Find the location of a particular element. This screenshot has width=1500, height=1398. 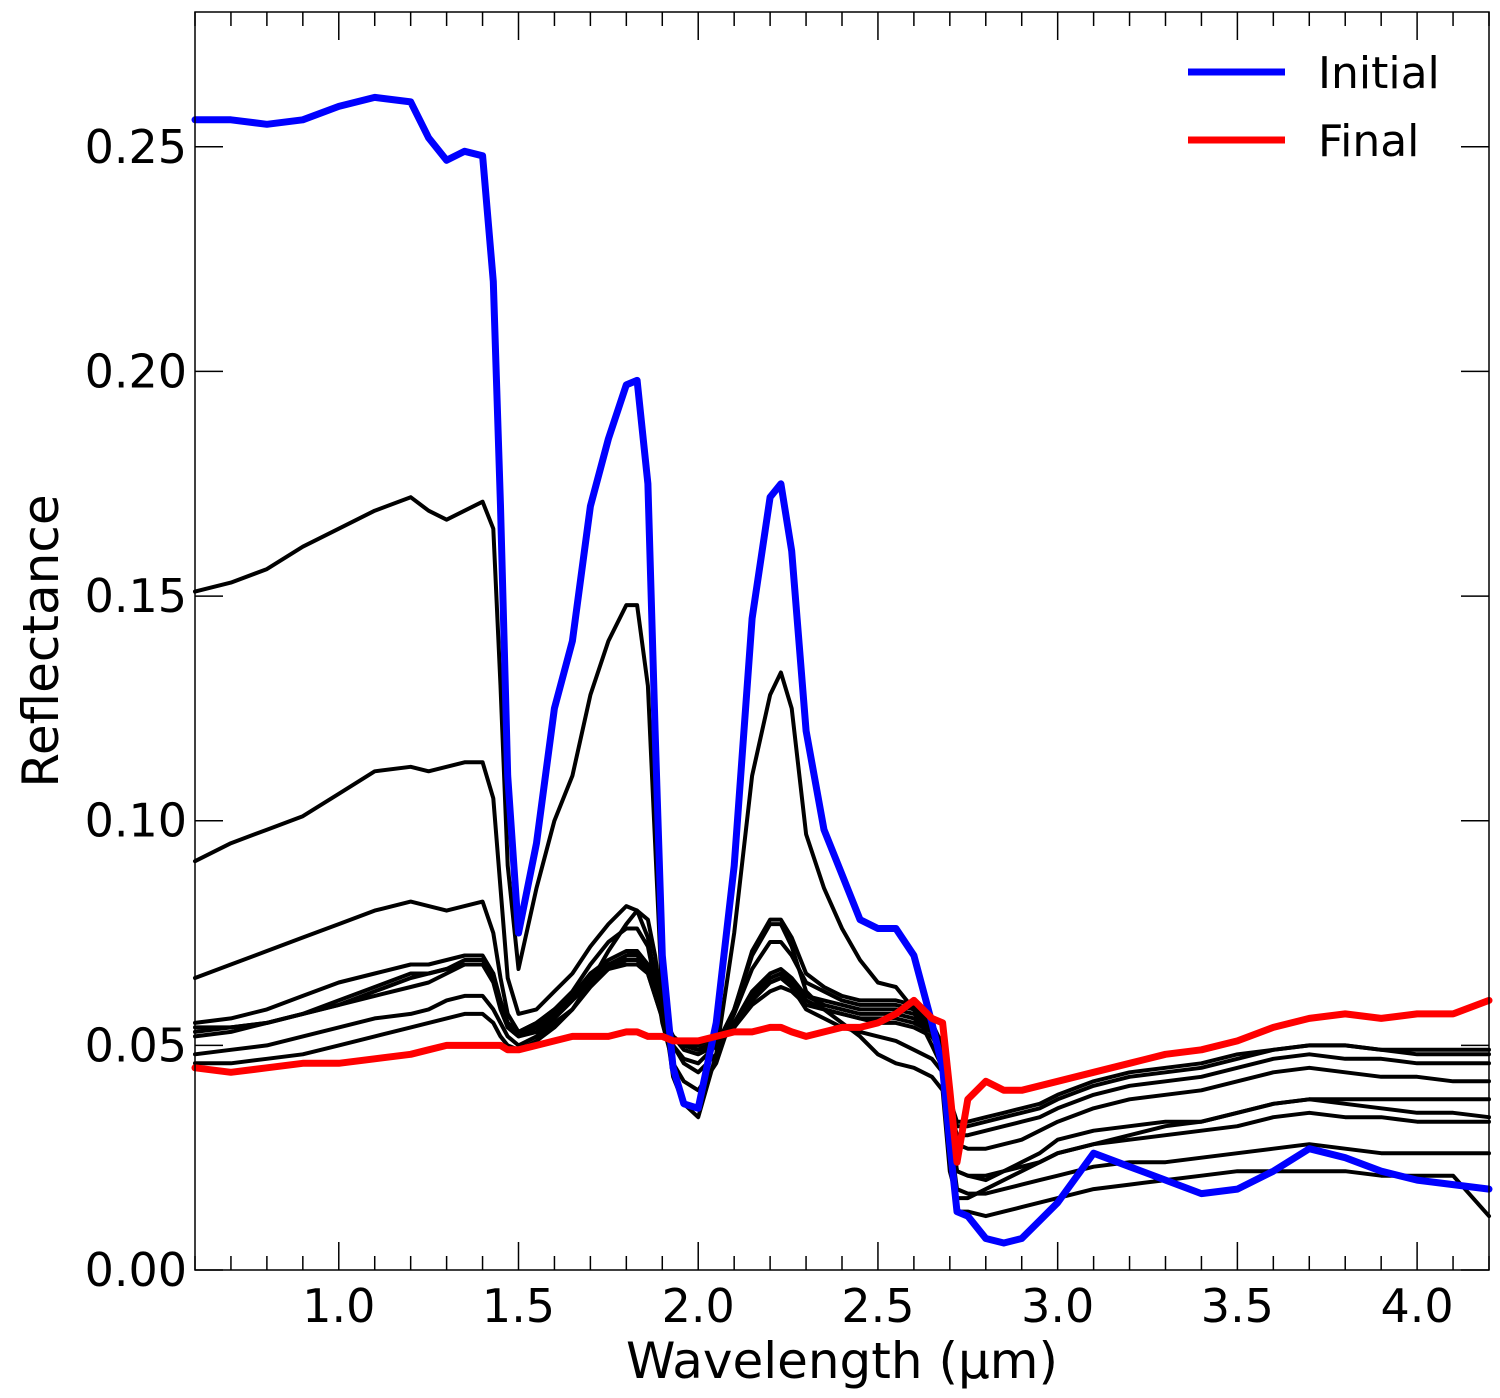

x-tick-label: 2.0 is located at coordinates (698, 1306).